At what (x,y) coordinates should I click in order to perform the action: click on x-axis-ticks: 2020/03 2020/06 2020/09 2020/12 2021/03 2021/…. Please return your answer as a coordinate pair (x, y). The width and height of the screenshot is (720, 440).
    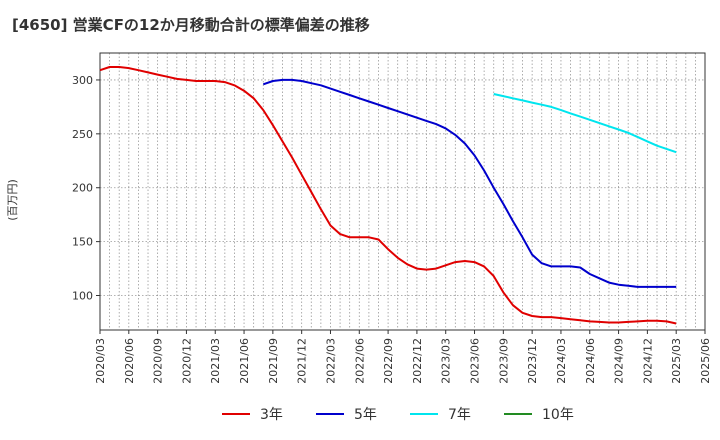
    Looking at the image, I should click on (403, 357).